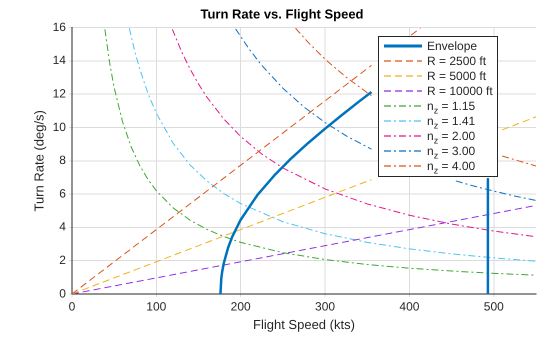 This screenshot has width=560, height=337. Describe the element at coordinates (451, 107) in the screenshot. I see `legend-label: n$_{z}$ = 1.15` at that location.